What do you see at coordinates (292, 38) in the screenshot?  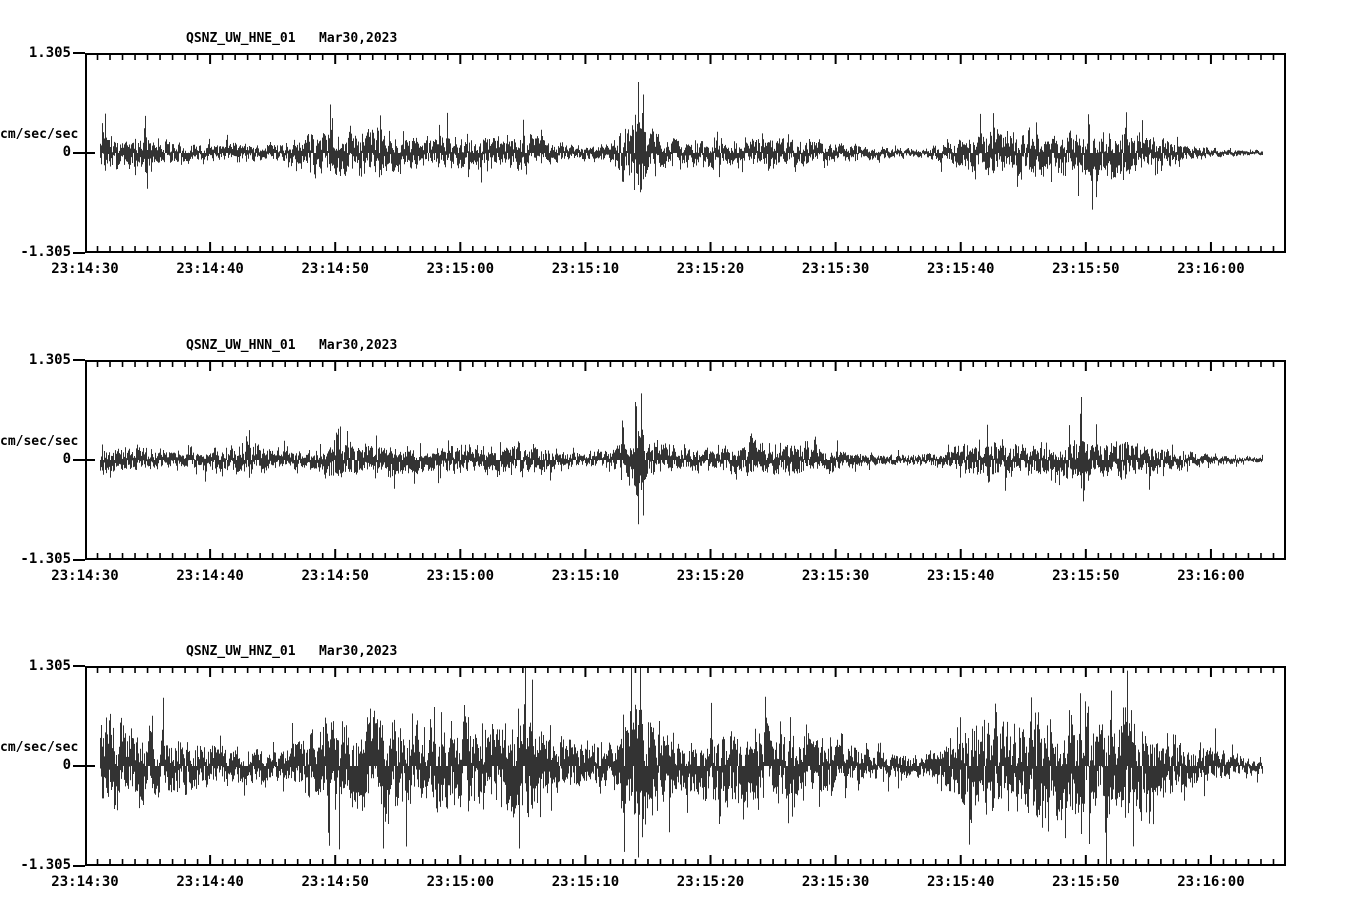 I see `panel-title-hne: QSNZ_UW_HNE_01 Mar30,2023` at bounding box center [292, 38].